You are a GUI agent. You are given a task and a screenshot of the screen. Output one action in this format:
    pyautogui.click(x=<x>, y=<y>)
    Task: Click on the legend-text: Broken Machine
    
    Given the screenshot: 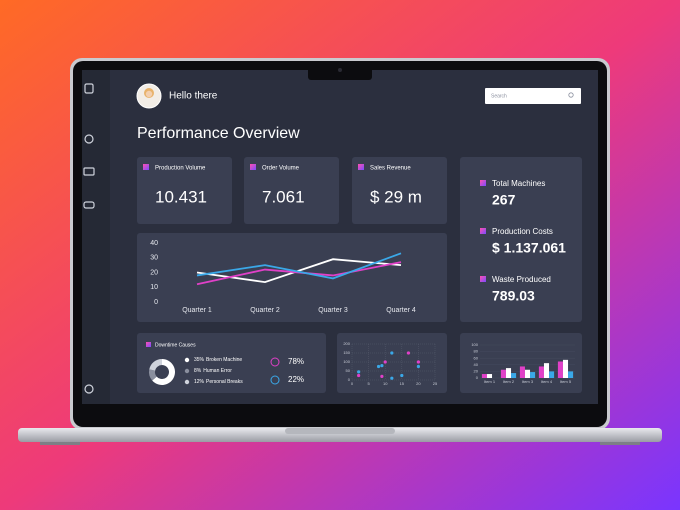 What is the action you would take?
    pyautogui.click(x=224, y=360)
    